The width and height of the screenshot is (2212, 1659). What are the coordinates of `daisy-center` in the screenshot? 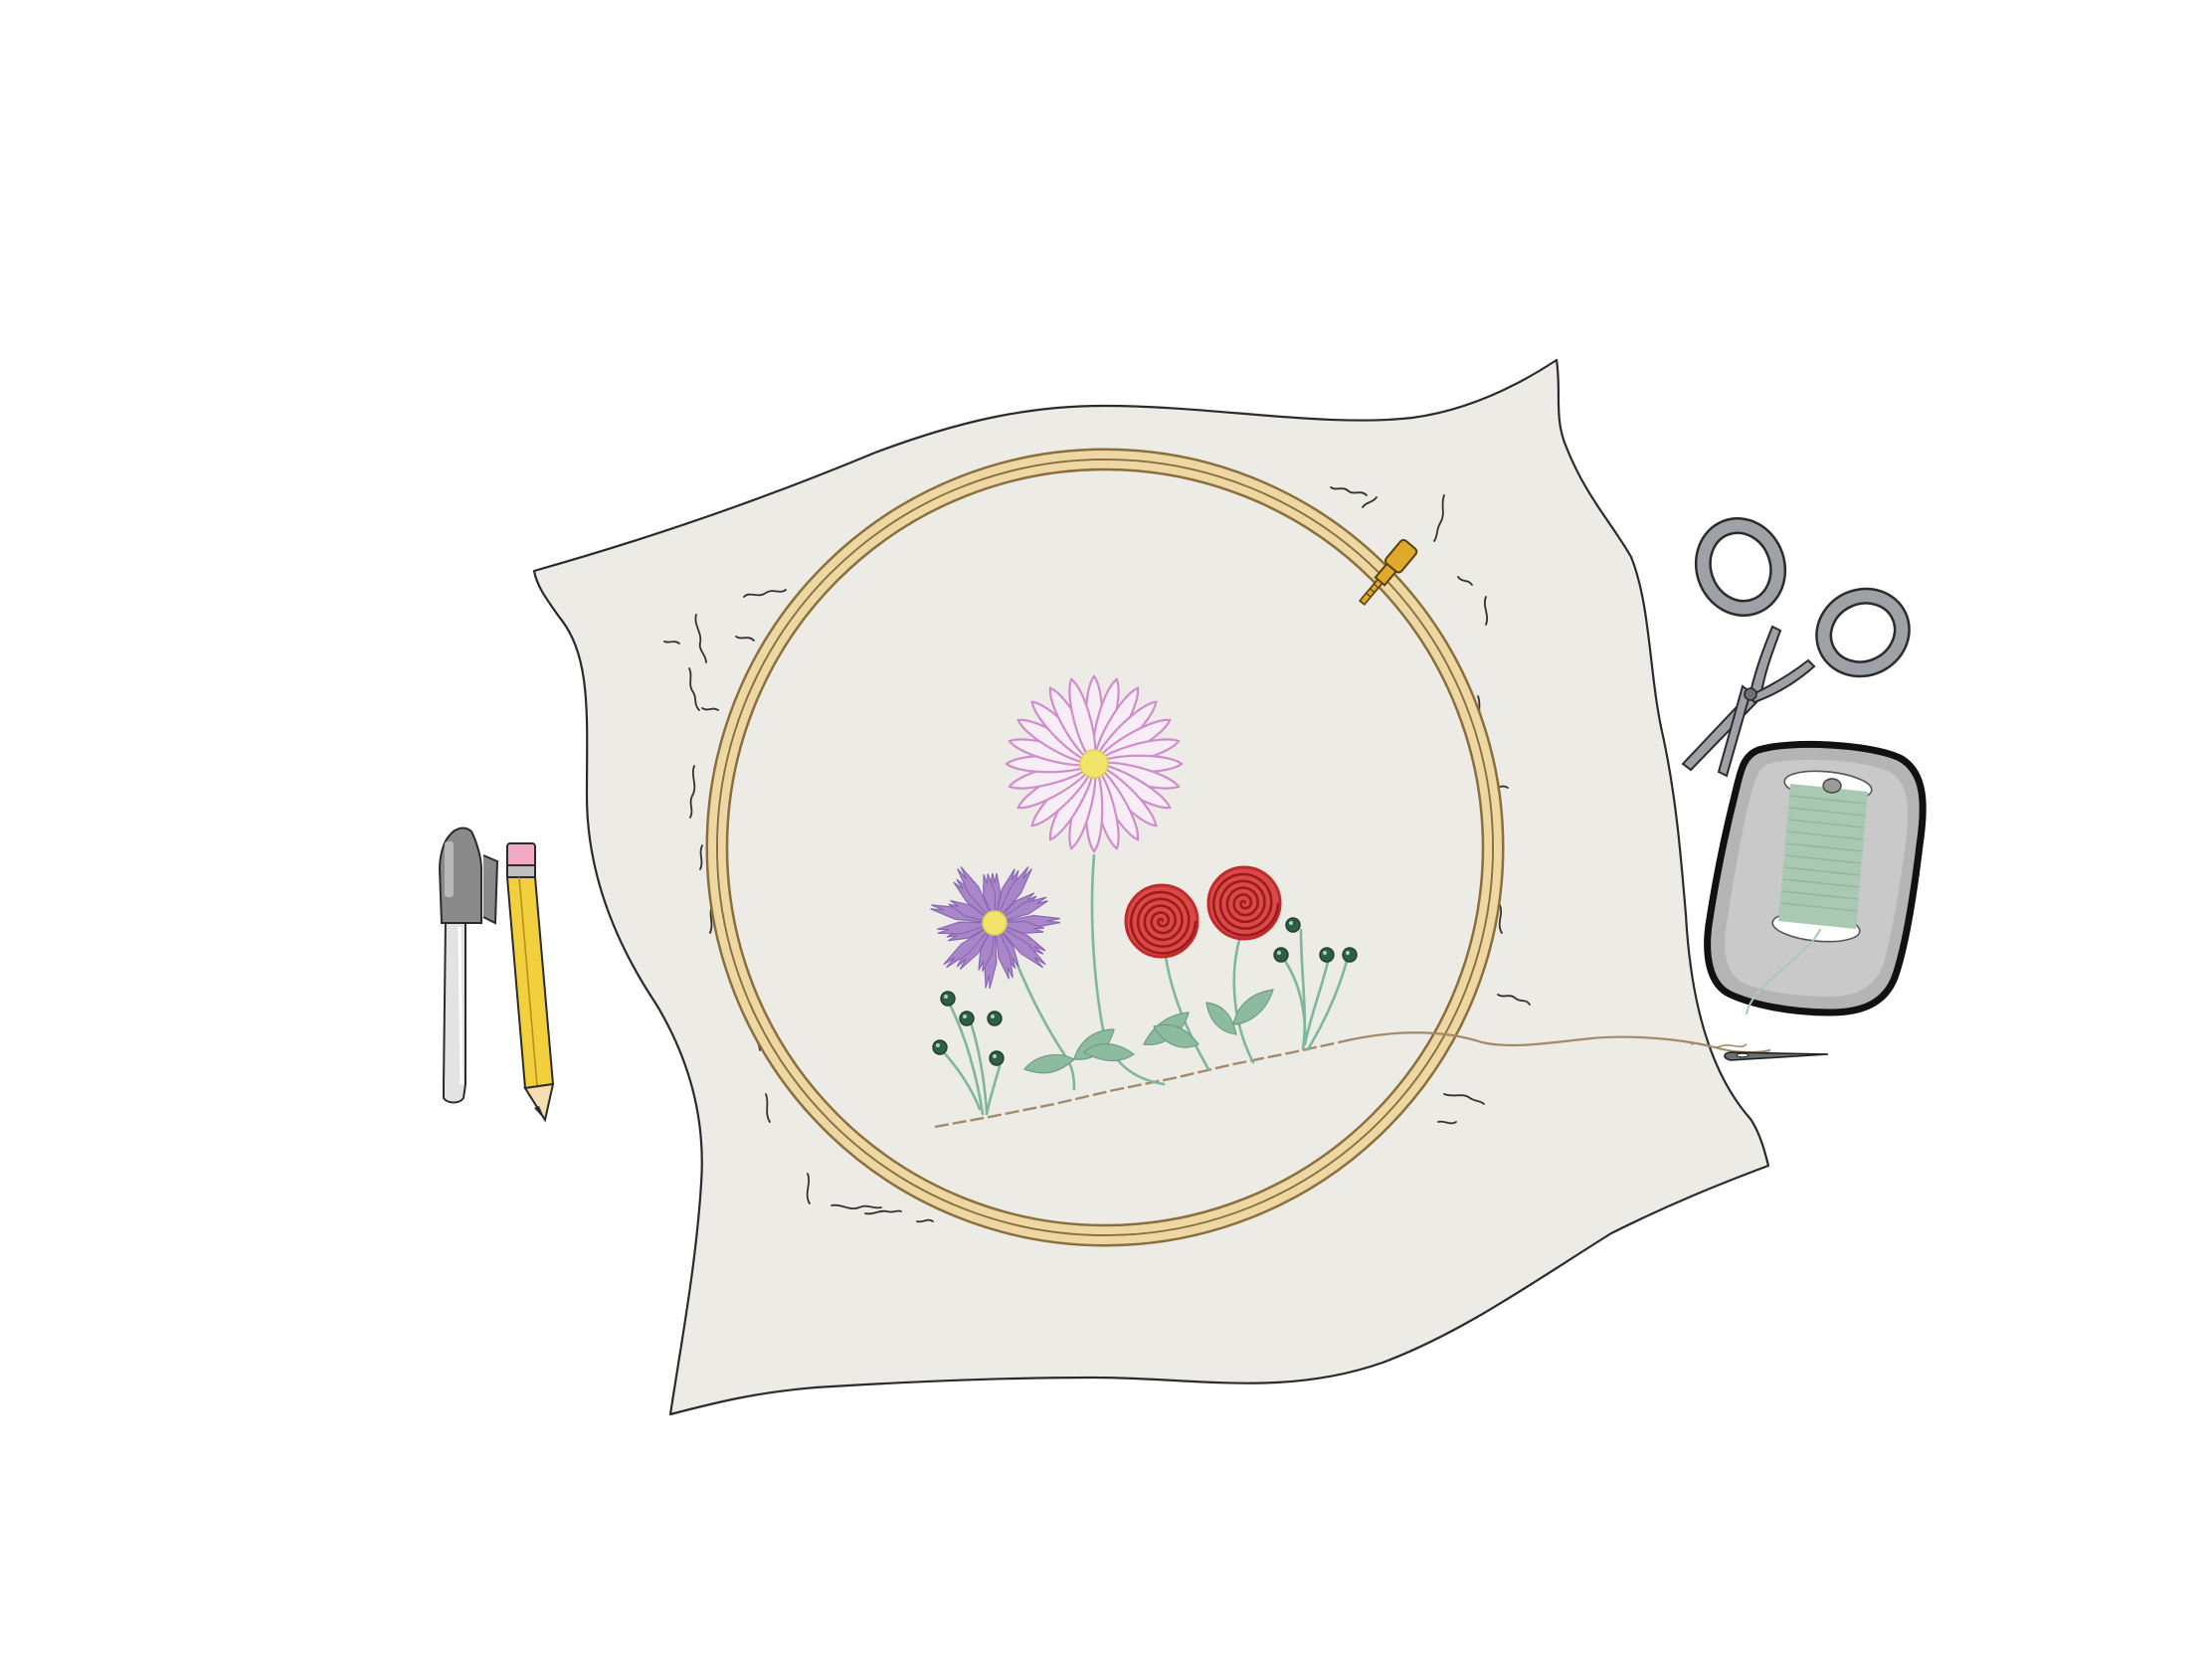 It's located at (1094, 764).